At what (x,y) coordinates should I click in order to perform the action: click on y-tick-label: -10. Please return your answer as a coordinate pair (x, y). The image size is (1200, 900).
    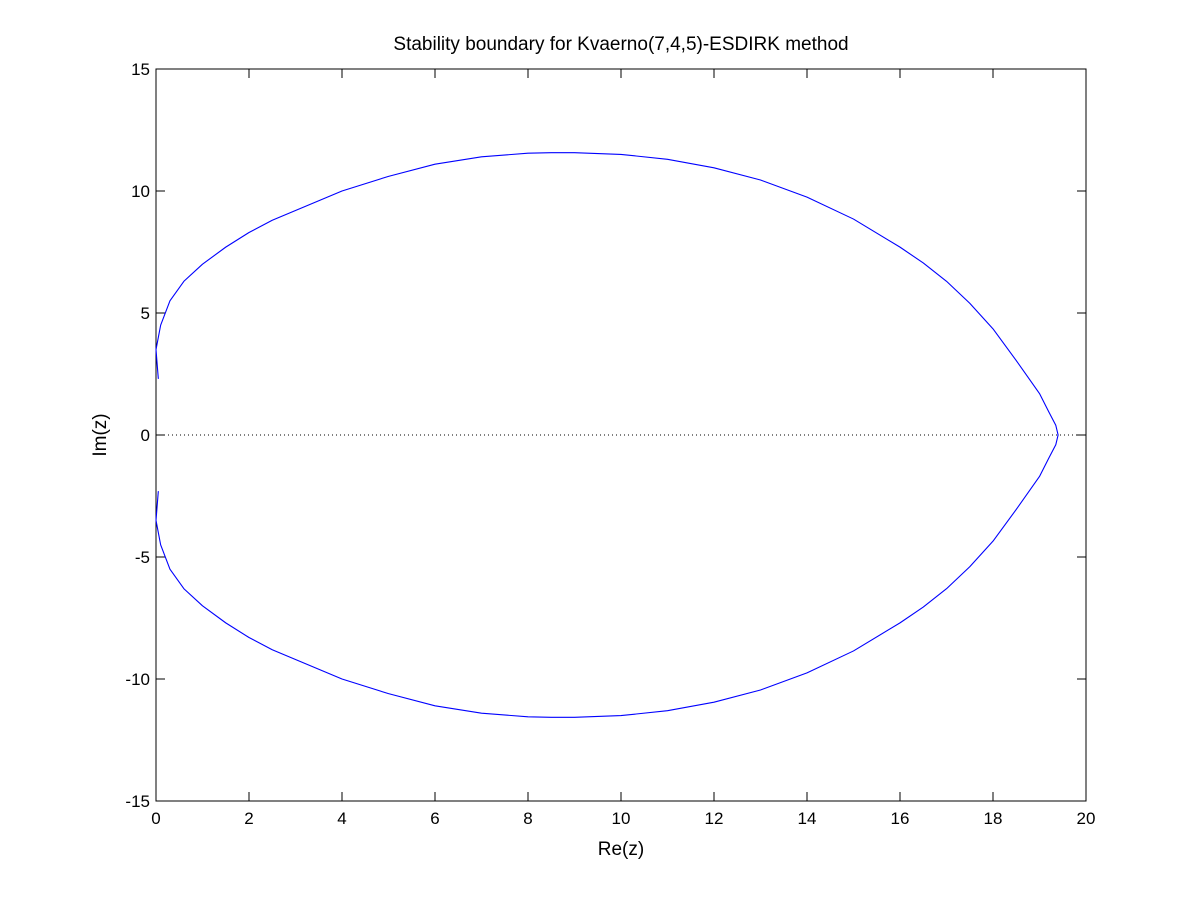
    Looking at the image, I should click on (137, 679).